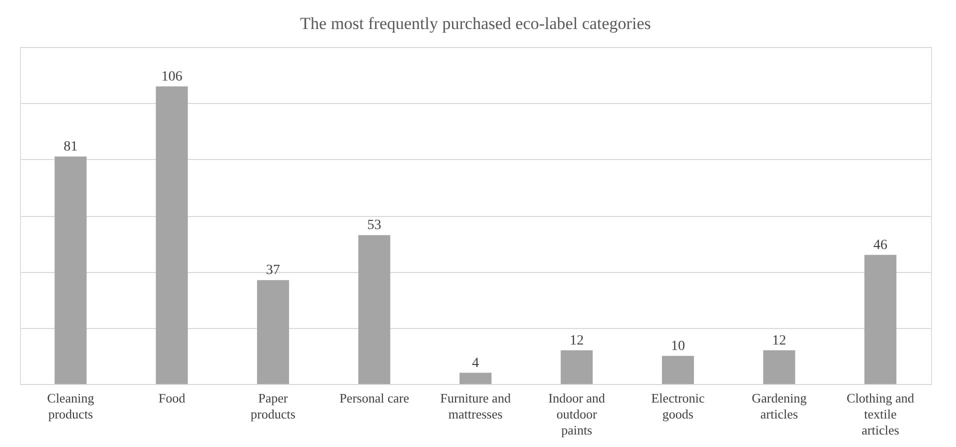 The height and width of the screenshot is (447, 956). Describe the element at coordinates (273, 270) in the screenshot. I see `data-label: 37` at that location.